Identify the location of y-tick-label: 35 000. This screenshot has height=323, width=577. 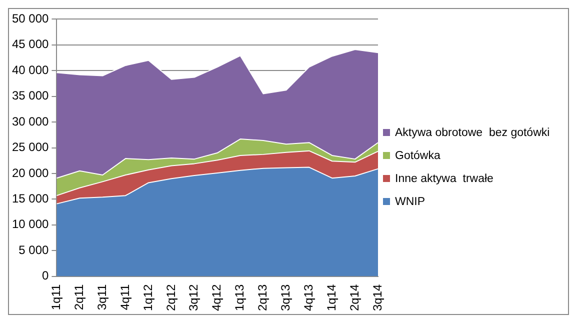
(31, 95).